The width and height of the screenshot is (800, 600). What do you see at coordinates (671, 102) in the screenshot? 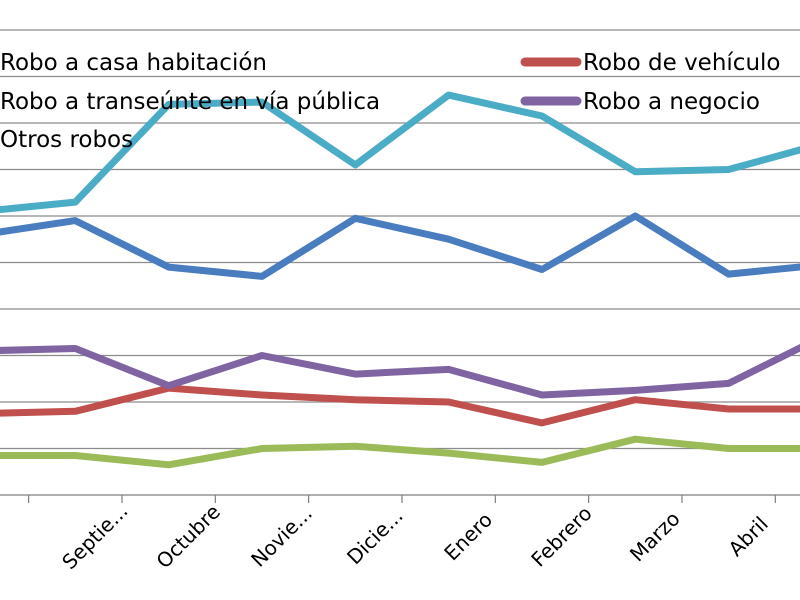
I see `legend-label: Robo a negocio` at bounding box center [671, 102].